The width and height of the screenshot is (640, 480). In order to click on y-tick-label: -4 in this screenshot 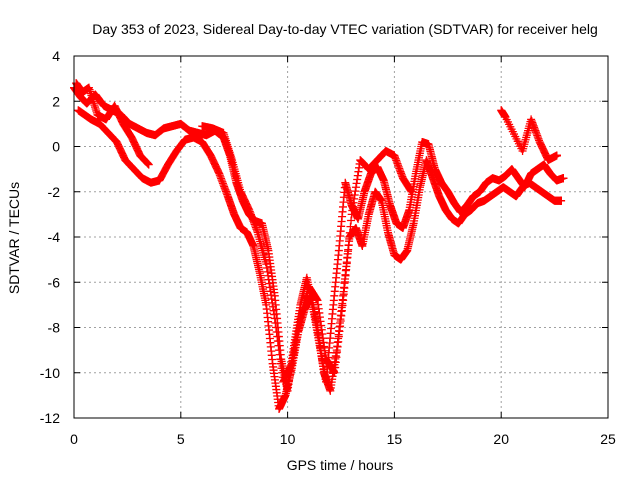, I will do `click(54, 237)`.